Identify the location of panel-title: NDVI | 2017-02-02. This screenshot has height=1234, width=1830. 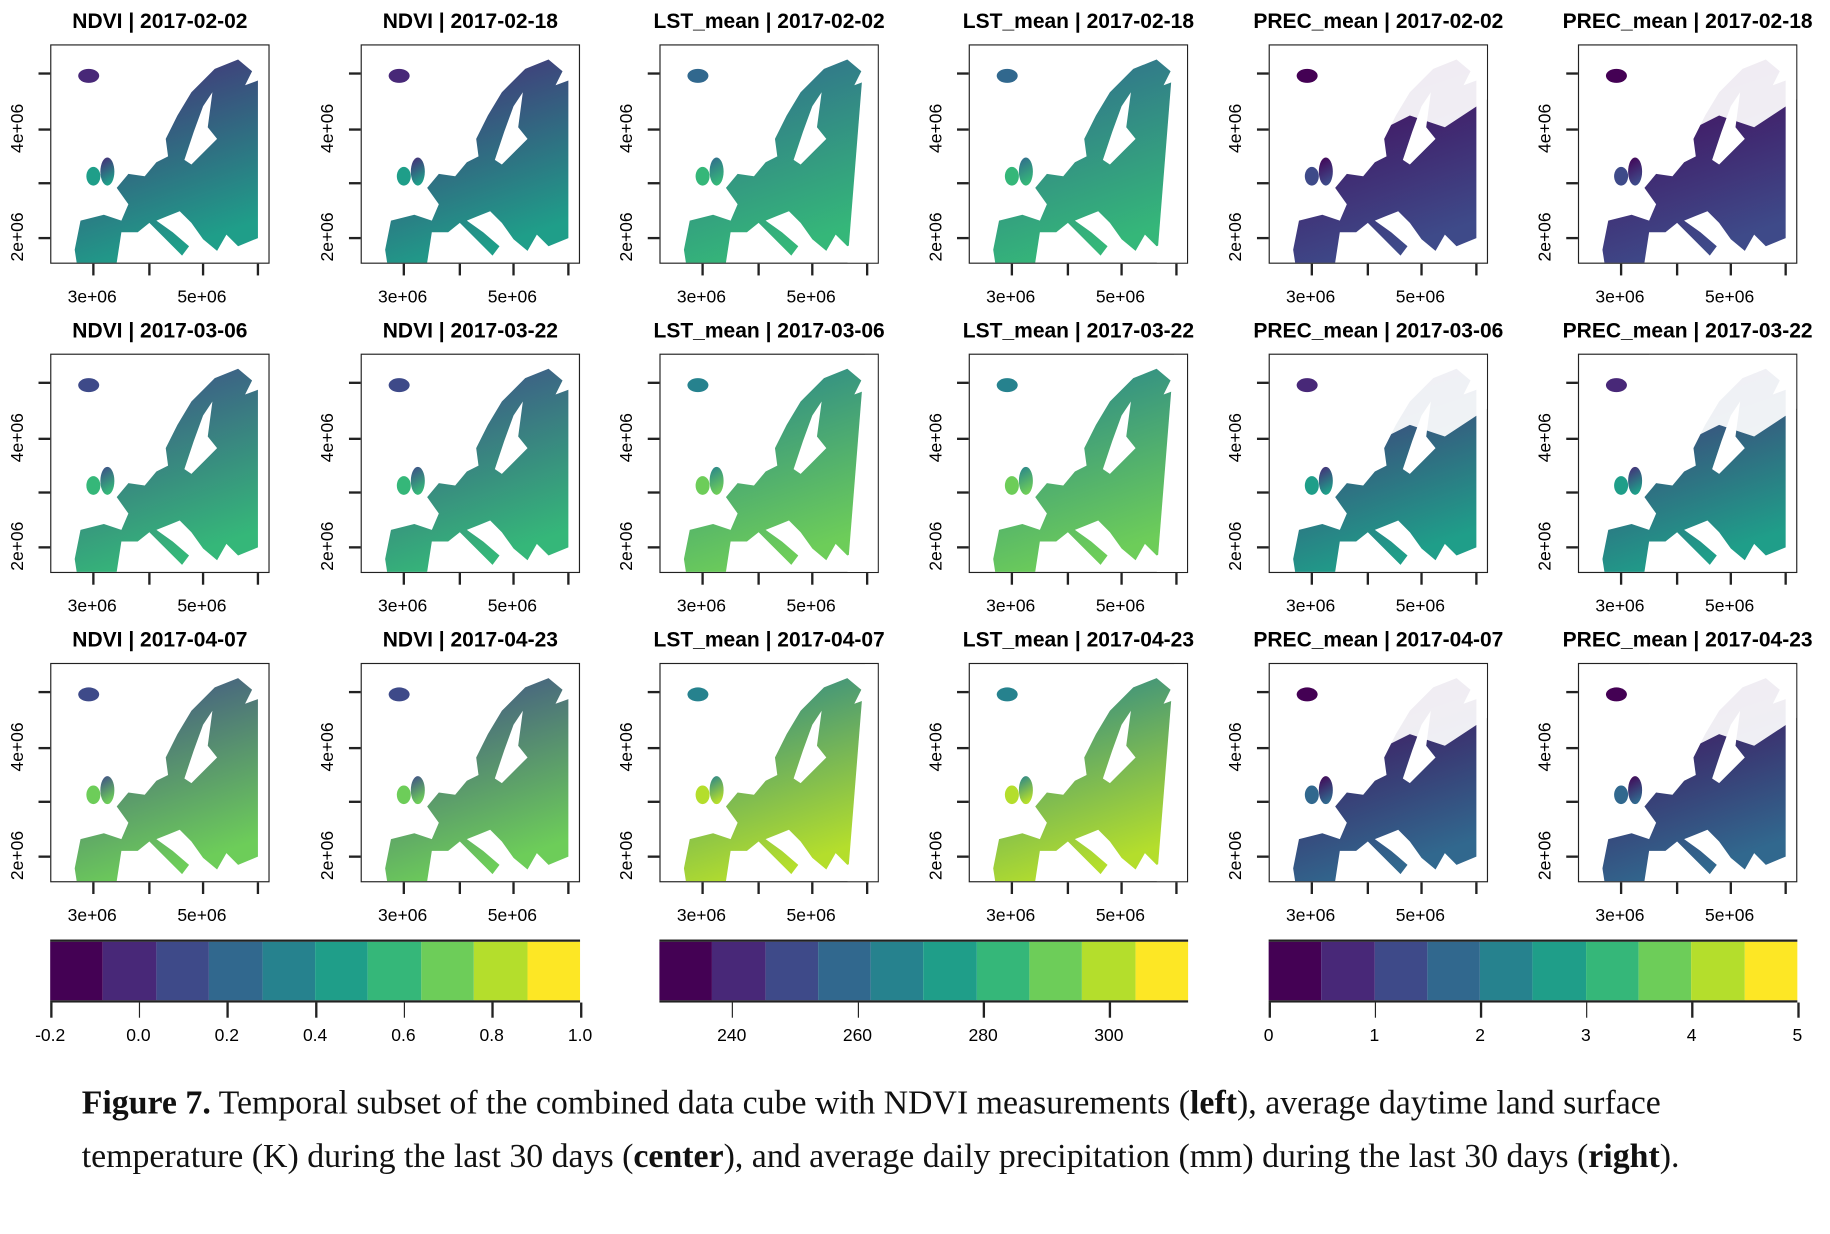
(160, 21).